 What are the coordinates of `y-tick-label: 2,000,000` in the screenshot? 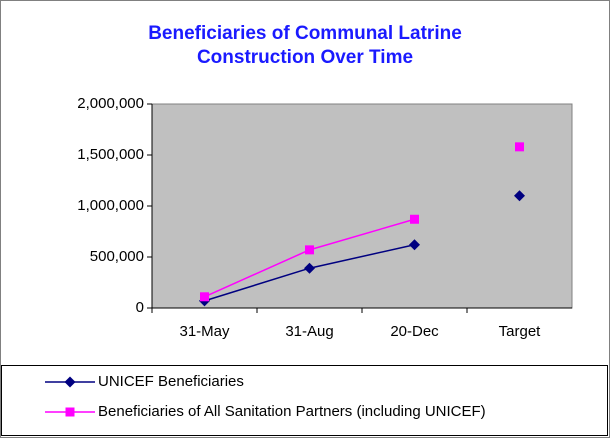 It's located at (110, 103).